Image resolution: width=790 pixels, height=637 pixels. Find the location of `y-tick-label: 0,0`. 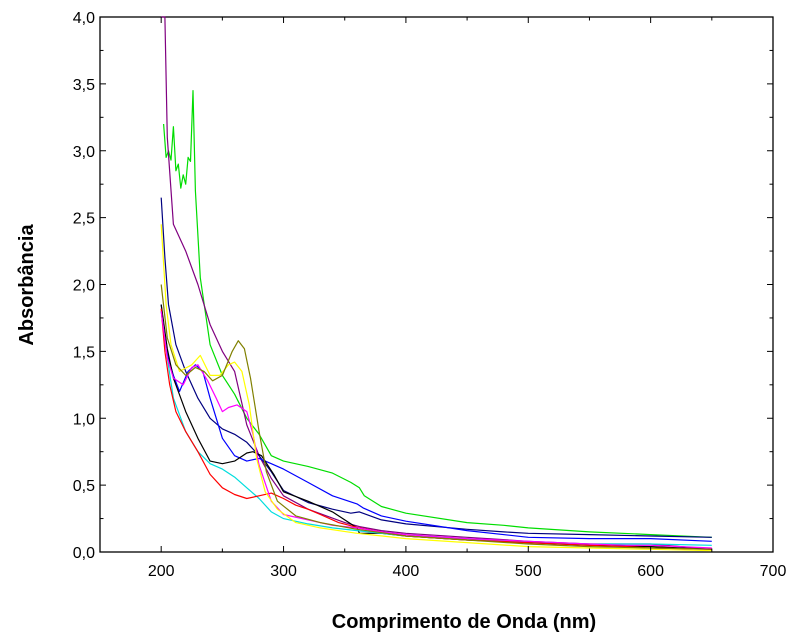

y-tick-label: 0,0 is located at coordinates (84, 553).